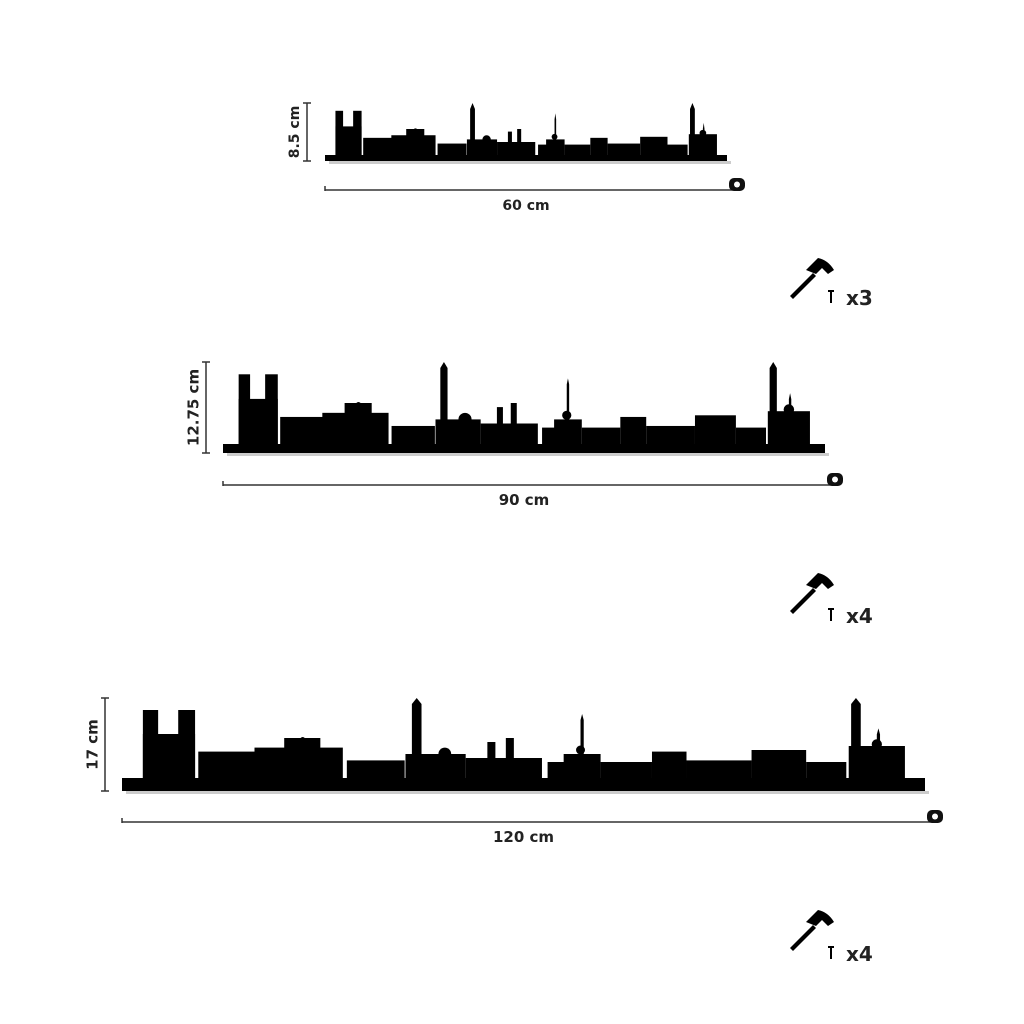 The height and width of the screenshot is (1024, 1024). Describe the element at coordinates (194, 407) in the screenshot. I see `height-label: 12.75 cm` at that location.